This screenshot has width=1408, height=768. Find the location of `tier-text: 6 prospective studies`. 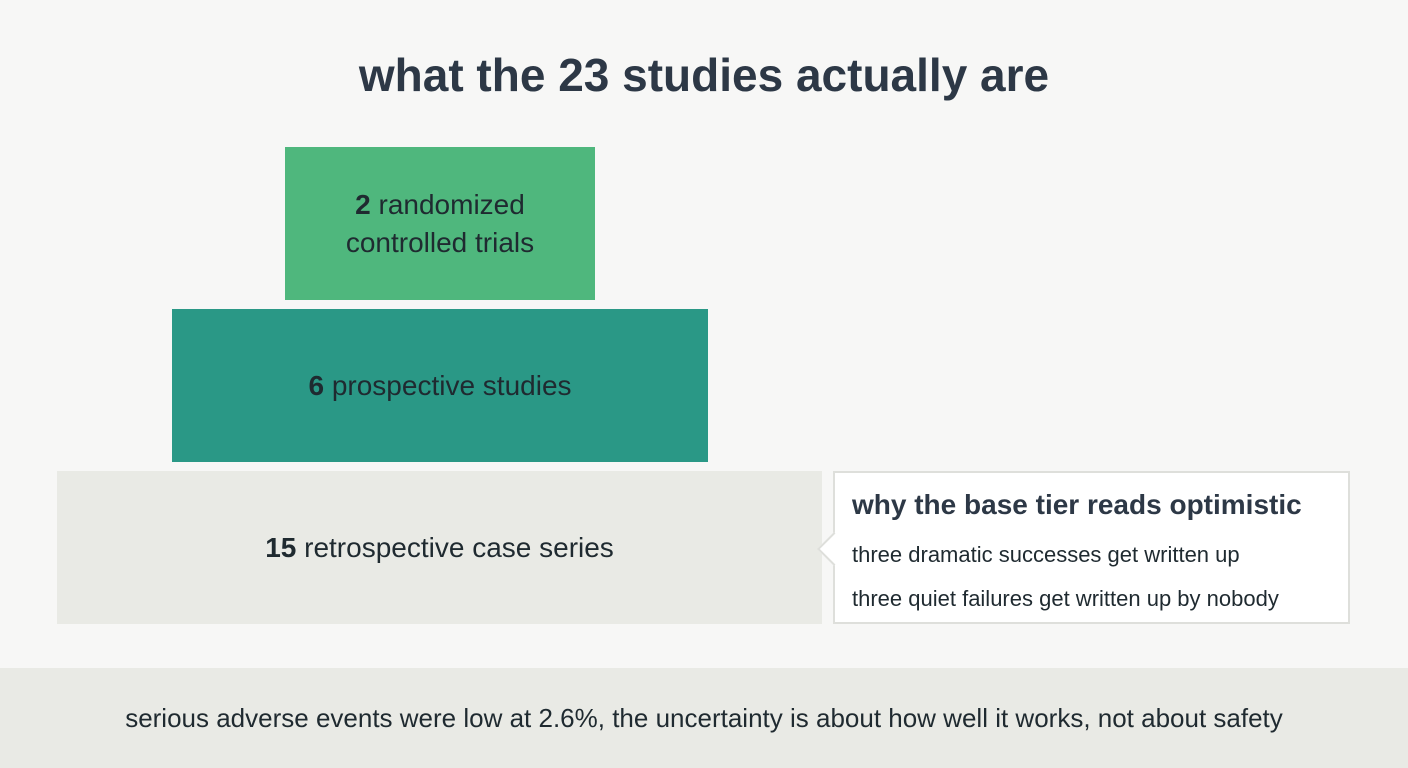

tier-text: 6 prospective studies is located at coordinates (439, 386).